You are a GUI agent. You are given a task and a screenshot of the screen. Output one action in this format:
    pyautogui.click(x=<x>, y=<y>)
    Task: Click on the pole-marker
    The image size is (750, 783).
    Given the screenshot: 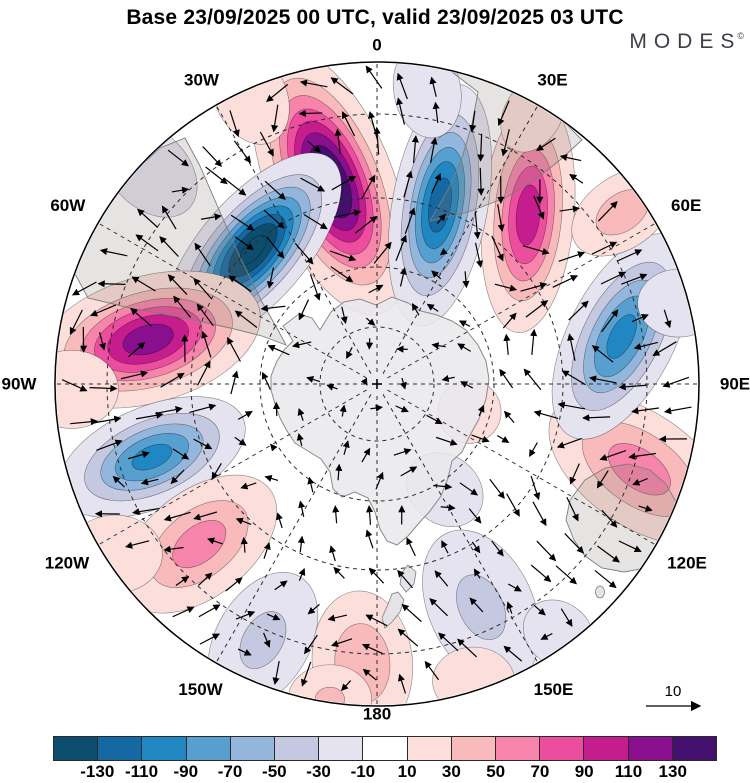 What is the action you would take?
    pyautogui.click(x=377, y=384)
    